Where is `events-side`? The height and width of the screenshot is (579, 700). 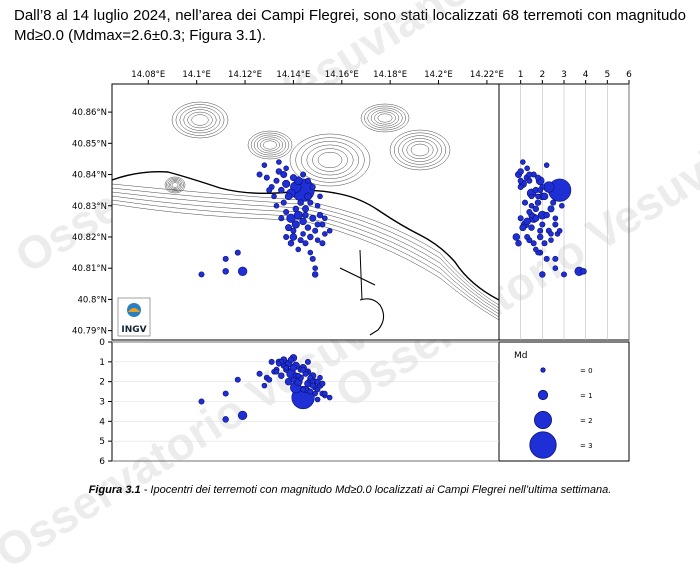
events-side is located at coordinates (549, 218).